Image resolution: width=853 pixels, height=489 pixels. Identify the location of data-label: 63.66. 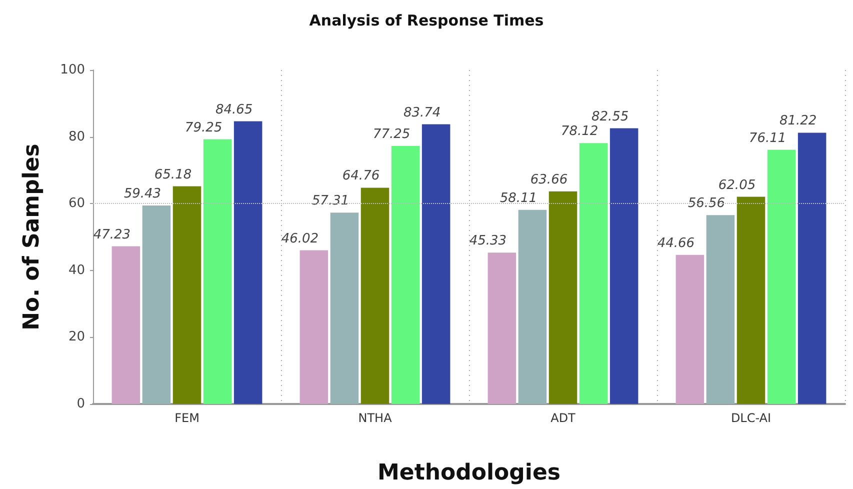
(549, 180).